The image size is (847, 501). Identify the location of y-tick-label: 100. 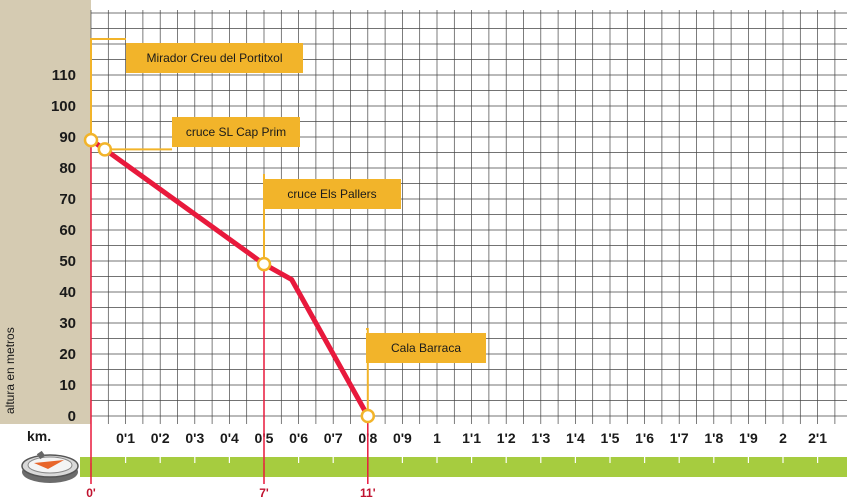
(63, 106).